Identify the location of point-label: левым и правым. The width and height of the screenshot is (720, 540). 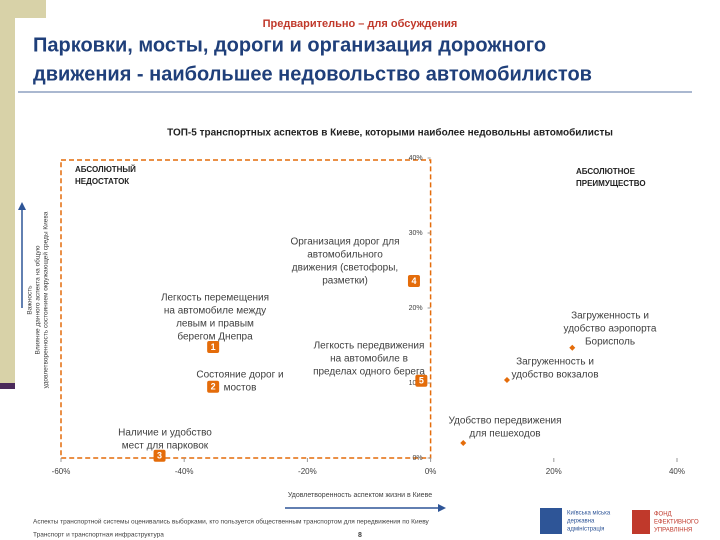
(215, 324).